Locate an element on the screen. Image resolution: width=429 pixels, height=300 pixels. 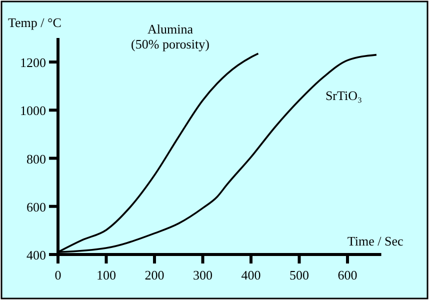
y-tick-label: 600 is located at coordinates (36, 206).